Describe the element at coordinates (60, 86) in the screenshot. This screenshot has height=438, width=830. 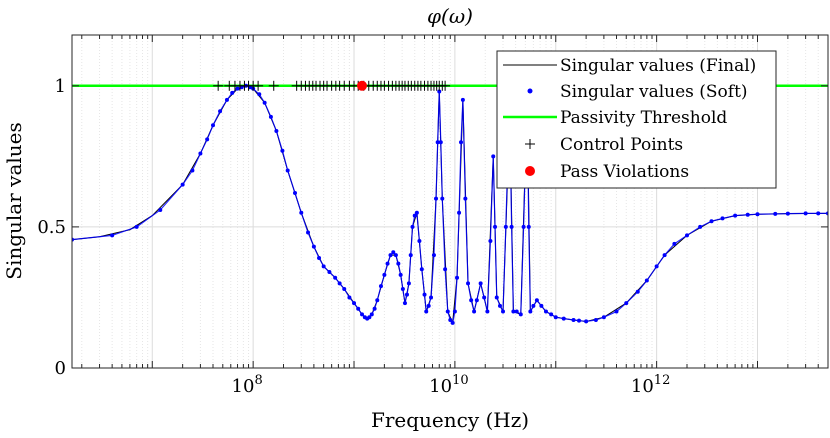
I see `y-tick-label: 1` at that location.